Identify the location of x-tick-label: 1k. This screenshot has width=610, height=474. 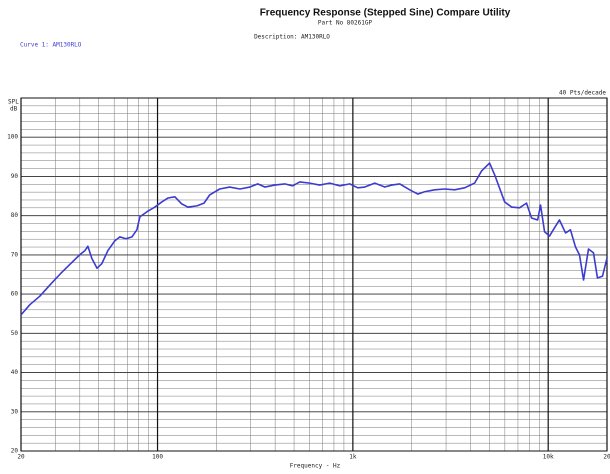
(353, 457).